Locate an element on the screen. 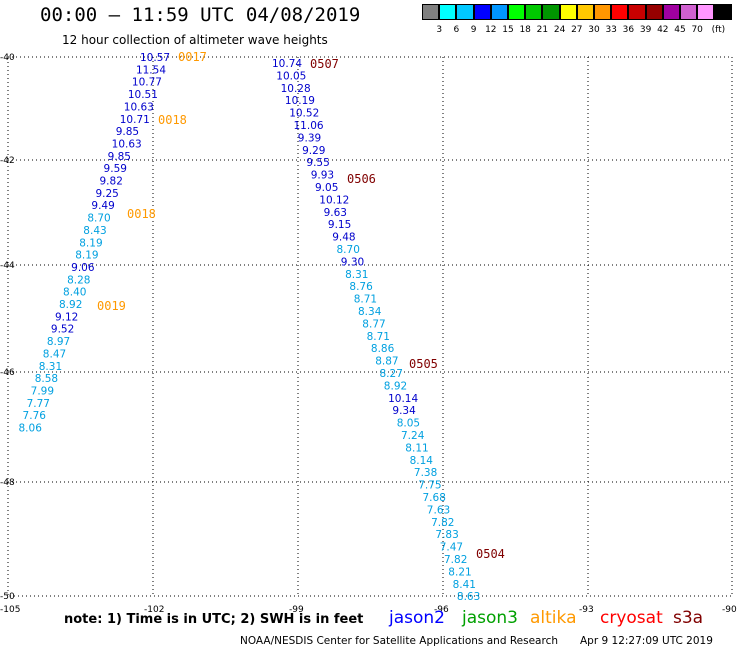 This screenshot has height=650, width=740. pass-time-label: 0504 is located at coordinates (490, 554).